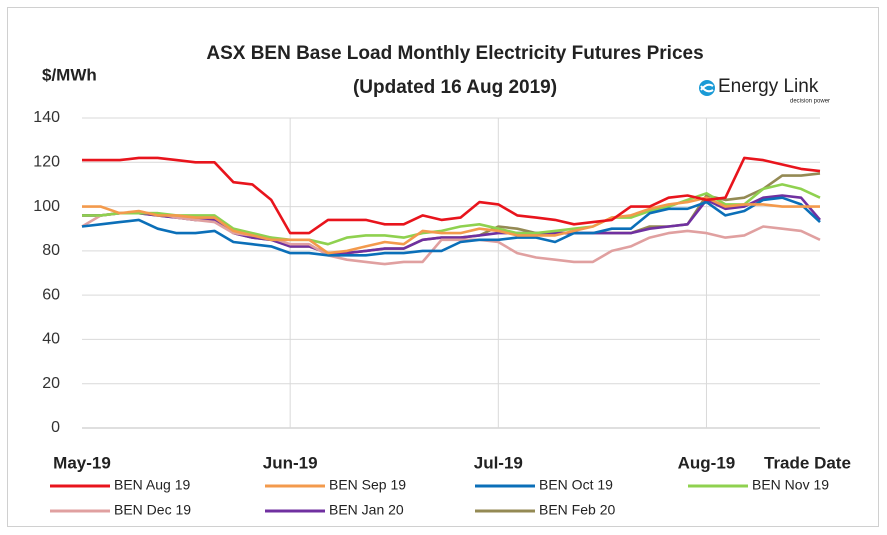 The height and width of the screenshot is (535, 887). What do you see at coordinates (707, 462) in the screenshot?
I see `x-tick-label: Aug-19` at bounding box center [707, 462].